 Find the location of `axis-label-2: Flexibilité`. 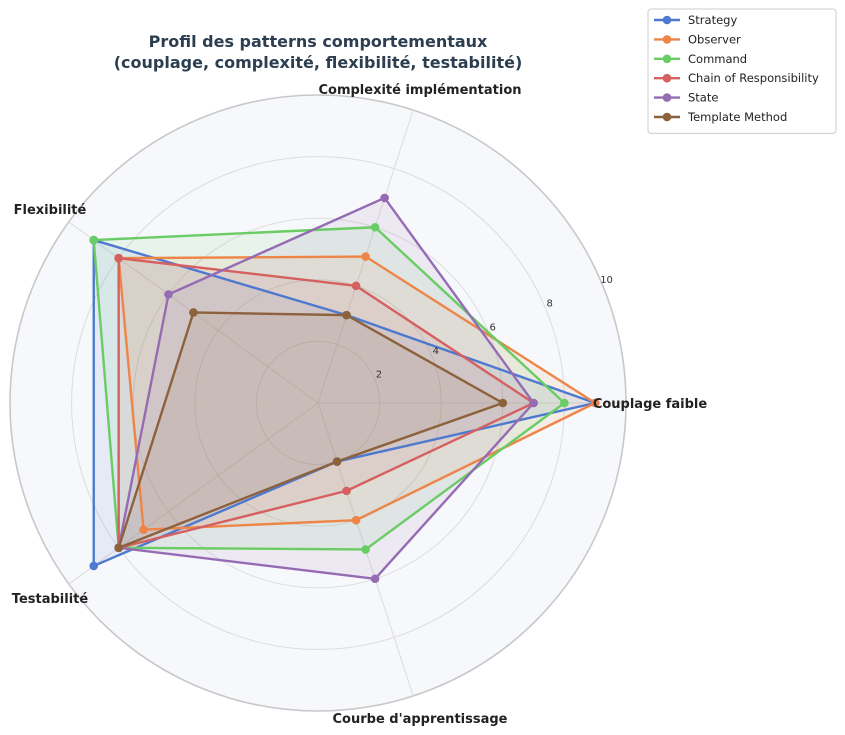

axis-label-2: Flexibilité is located at coordinates (50, 210).